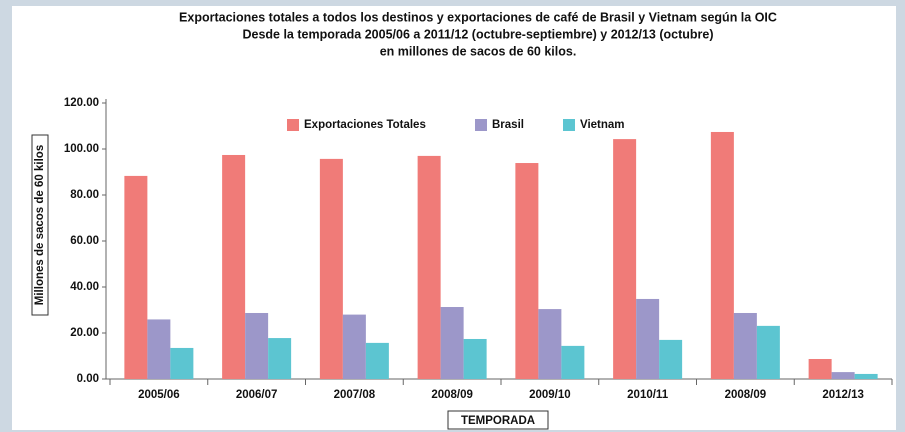 This screenshot has height=432, width=905. Describe the element at coordinates (84, 195) in the screenshot. I see `y-tick-label: 80.00` at that location.